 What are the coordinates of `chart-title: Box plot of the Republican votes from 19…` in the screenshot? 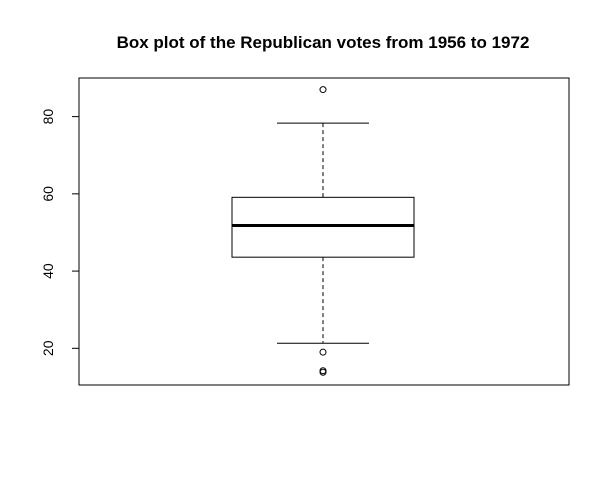 It's located at (323, 42).